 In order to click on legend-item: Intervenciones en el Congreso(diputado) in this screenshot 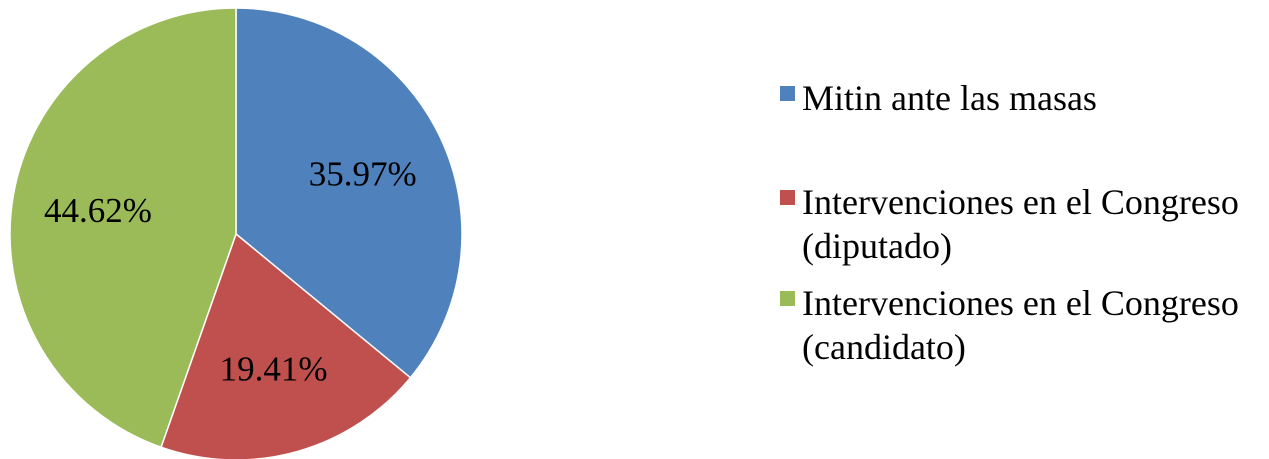, I will do `click(1009, 224)`.